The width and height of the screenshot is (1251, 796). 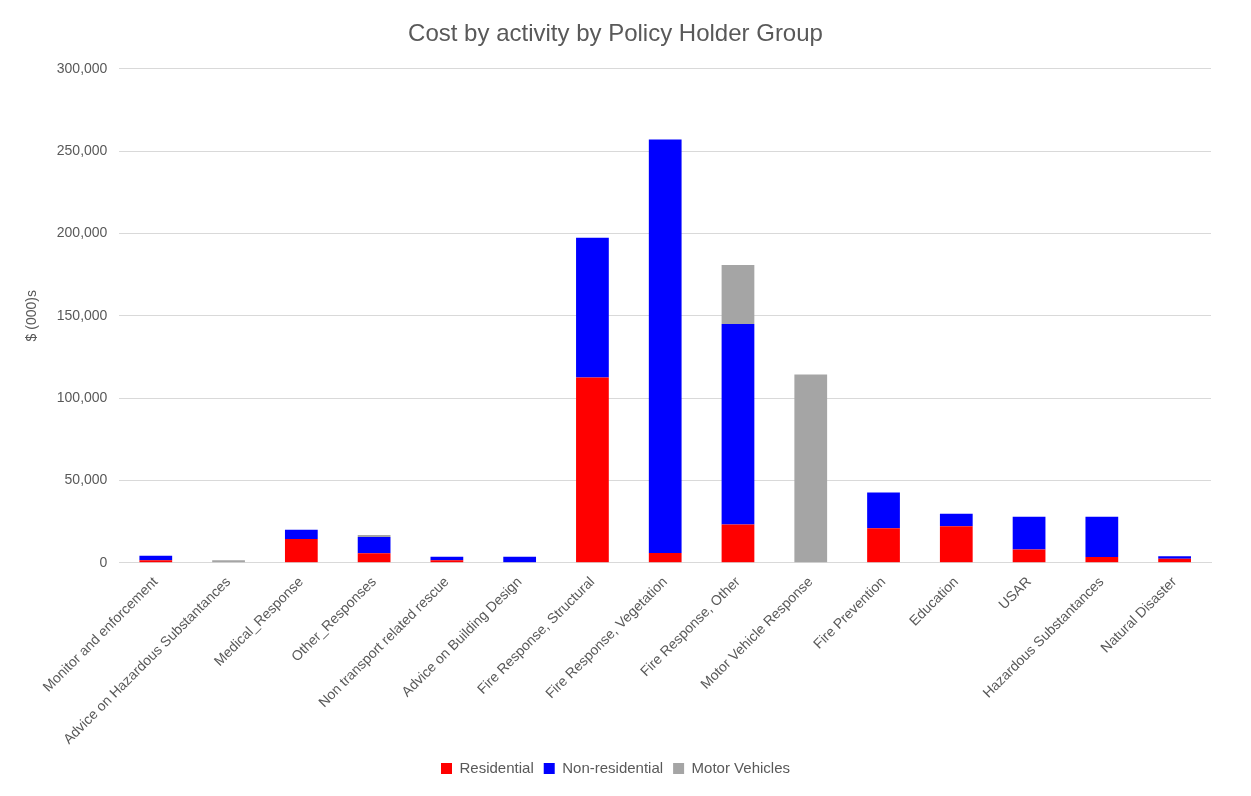 I want to click on y-tick-label: 100,000, so click(x=82, y=396).